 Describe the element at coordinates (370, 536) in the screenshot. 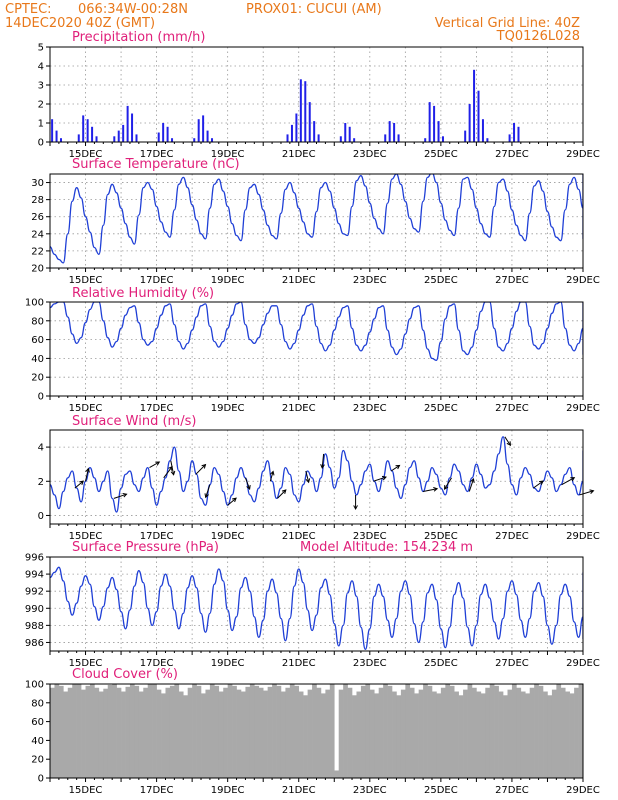

I see `wind-xtick-label: 23DEC` at that location.